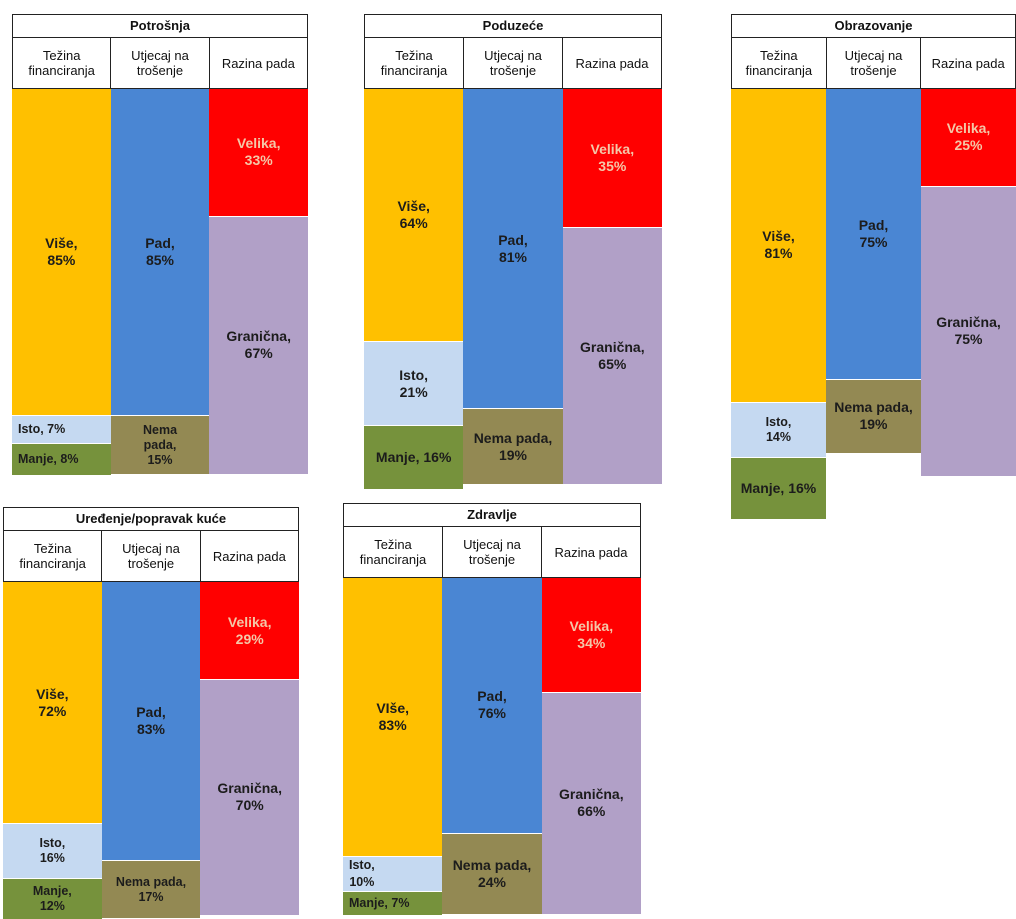 The width and height of the screenshot is (1016, 919). Describe the element at coordinates (249, 797) in the screenshot. I see `data-label: Granična, 70%` at that location.